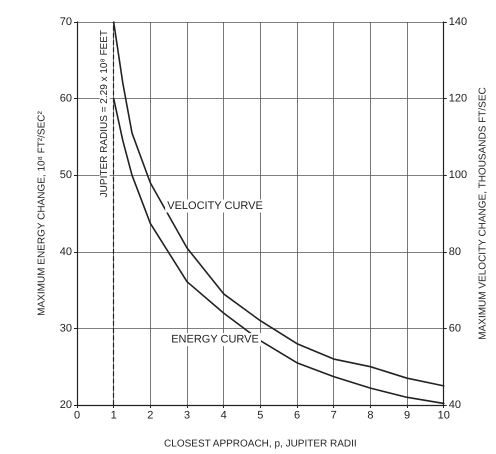  Describe the element at coordinates (458, 98) in the screenshot. I see `y2-tick-label: 120` at that location.